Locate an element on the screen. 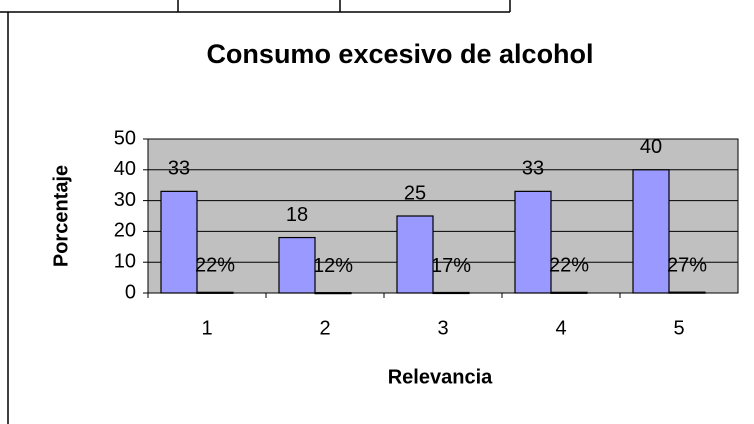 This screenshot has height=424, width=754. y-tick-label: 30 is located at coordinates (125, 200).